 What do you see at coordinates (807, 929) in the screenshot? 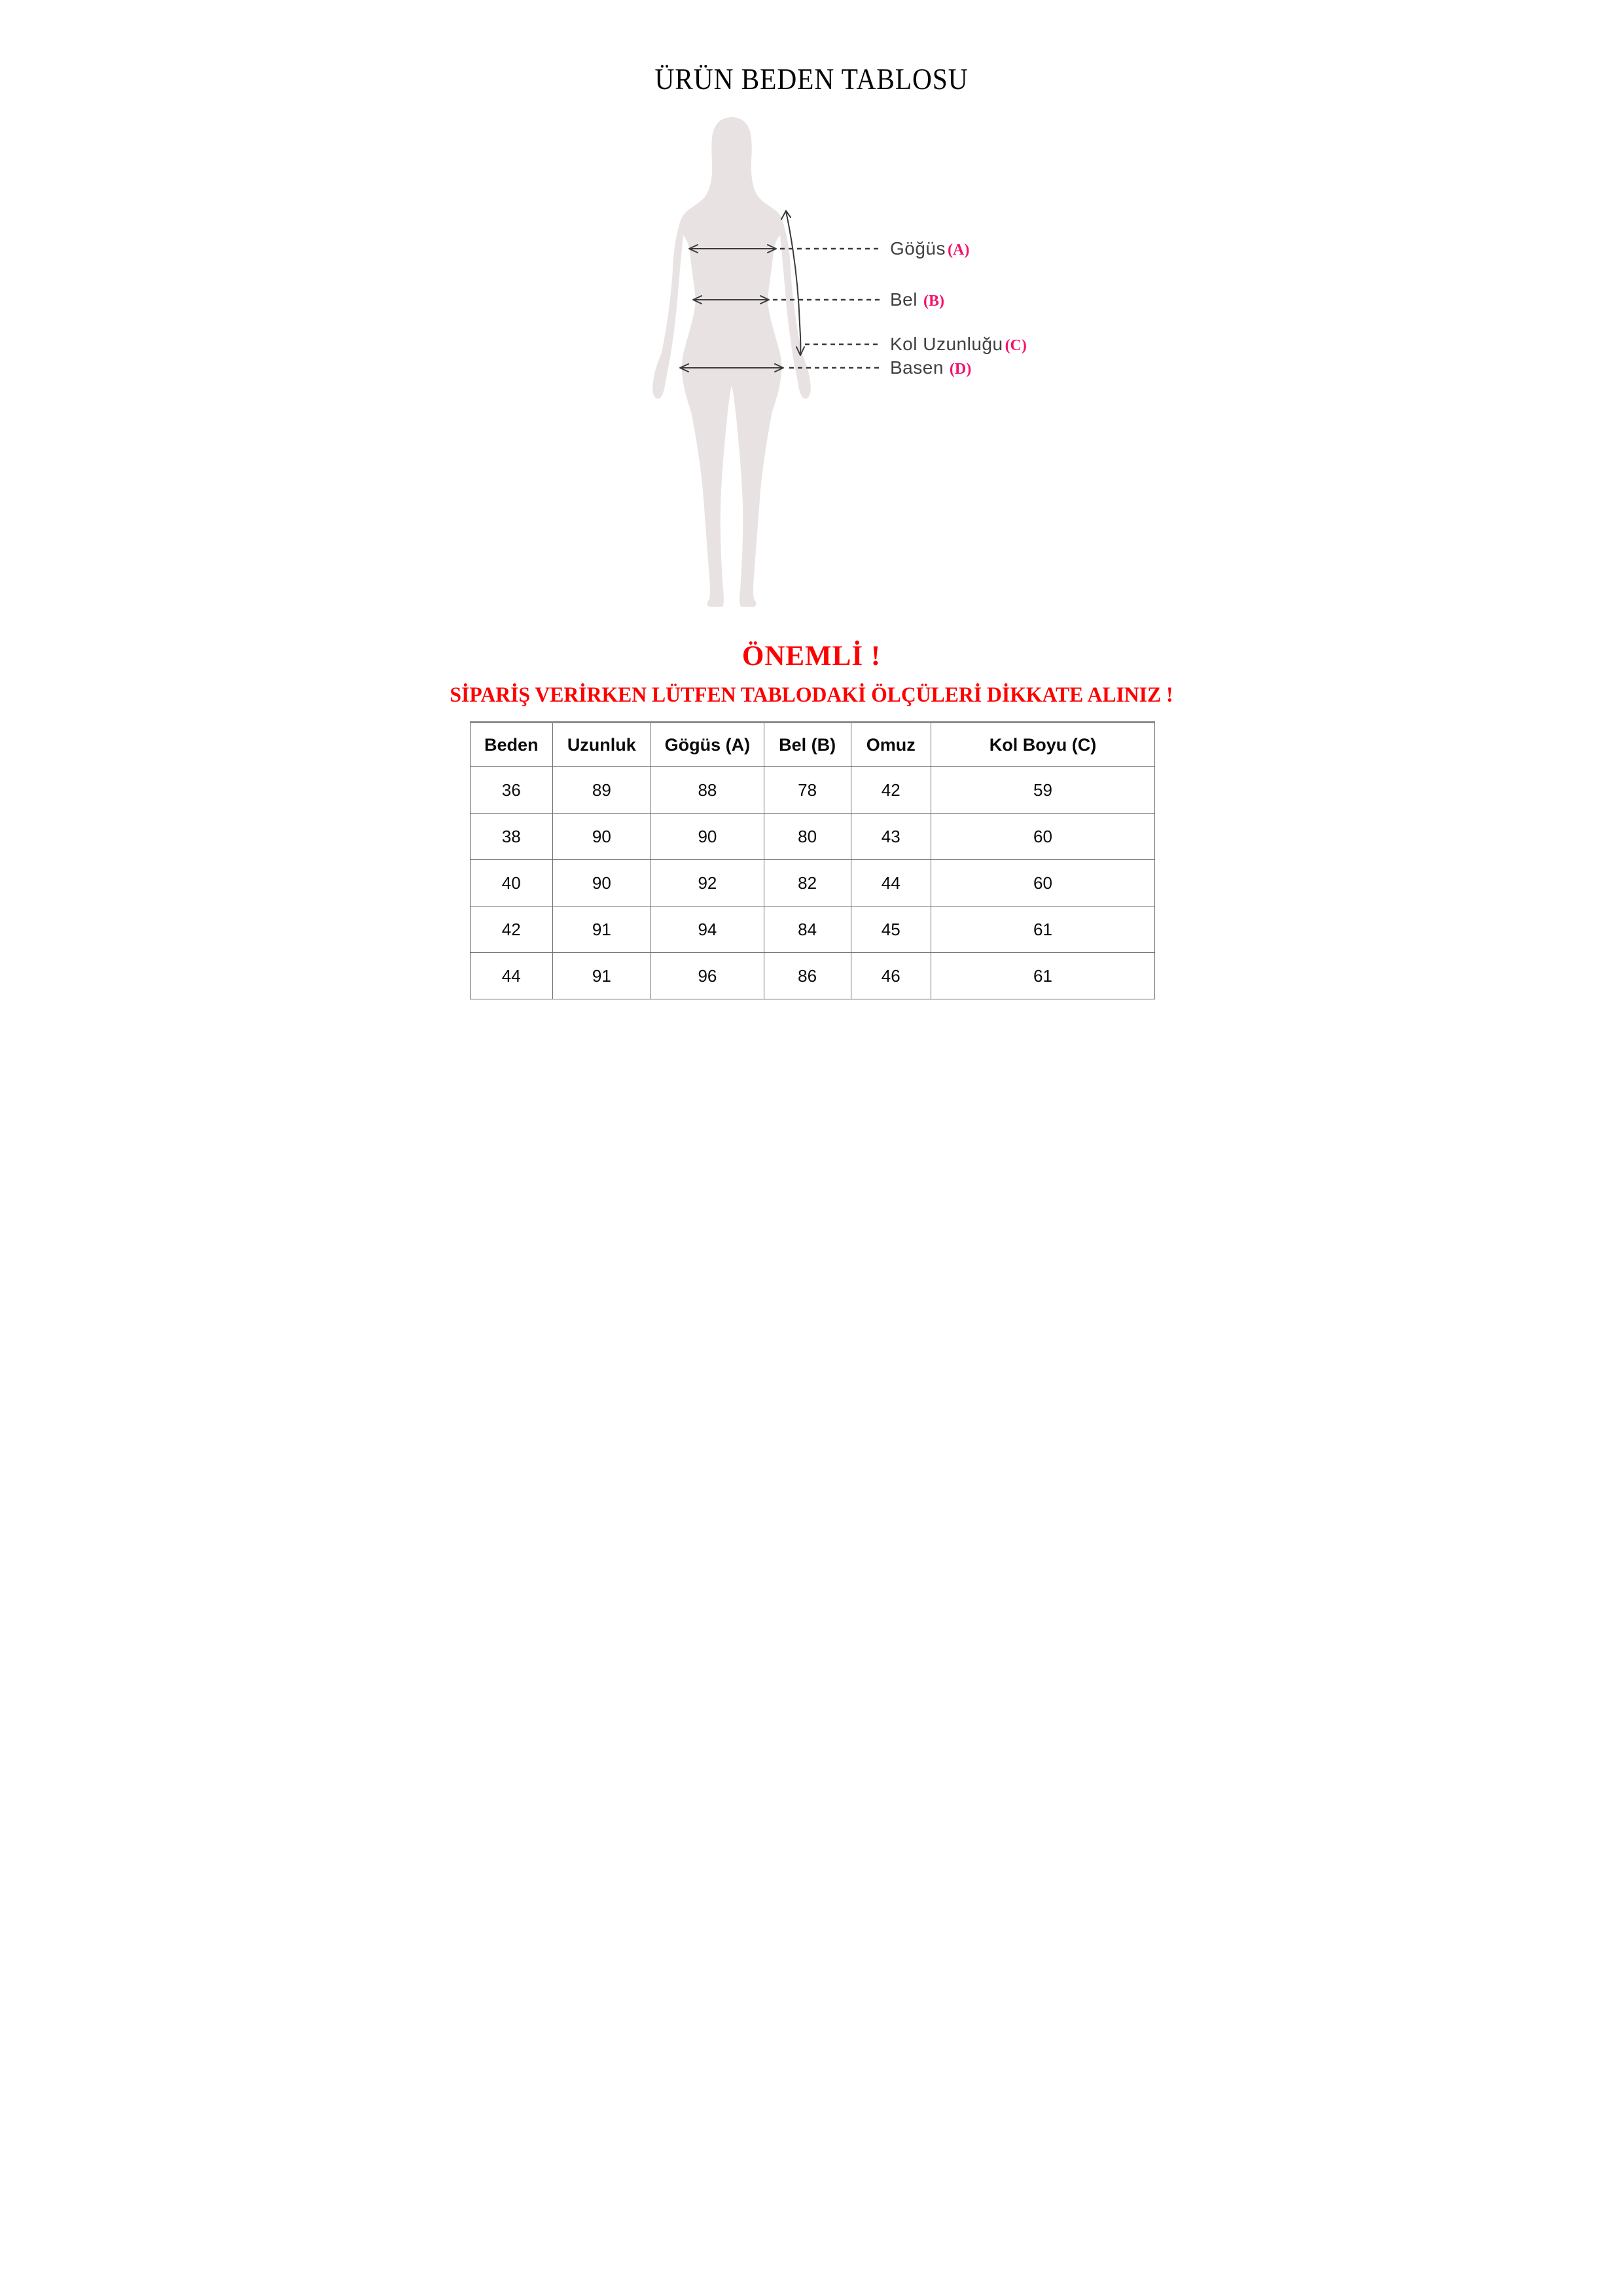
I see `table-cell: 84` at bounding box center [807, 929].